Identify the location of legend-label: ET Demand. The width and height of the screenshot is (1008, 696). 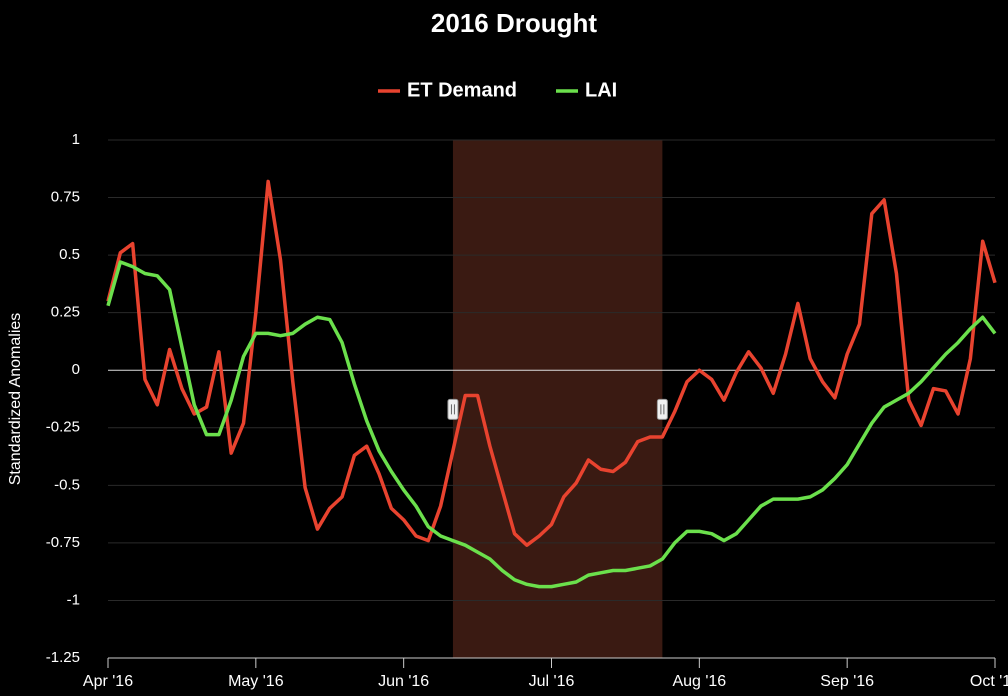
(462, 90).